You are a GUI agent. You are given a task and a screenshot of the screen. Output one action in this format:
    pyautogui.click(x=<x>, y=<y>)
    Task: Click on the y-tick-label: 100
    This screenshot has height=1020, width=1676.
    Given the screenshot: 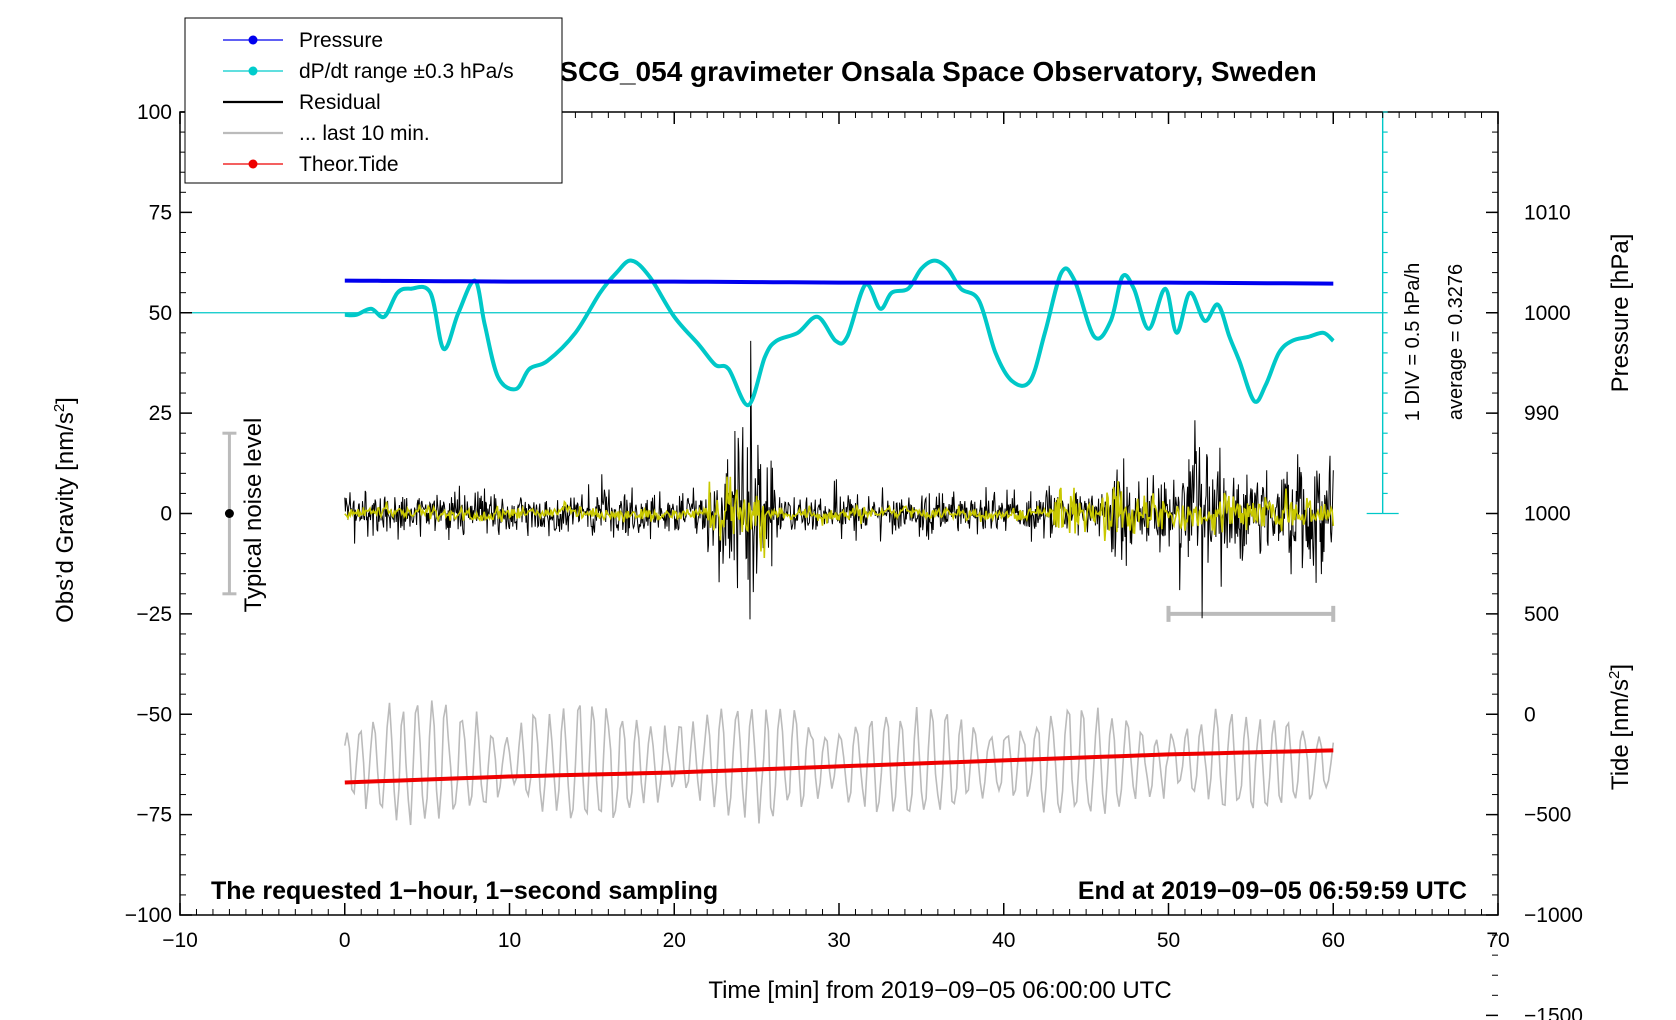 What is the action you would take?
    pyautogui.click(x=154, y=112)
    